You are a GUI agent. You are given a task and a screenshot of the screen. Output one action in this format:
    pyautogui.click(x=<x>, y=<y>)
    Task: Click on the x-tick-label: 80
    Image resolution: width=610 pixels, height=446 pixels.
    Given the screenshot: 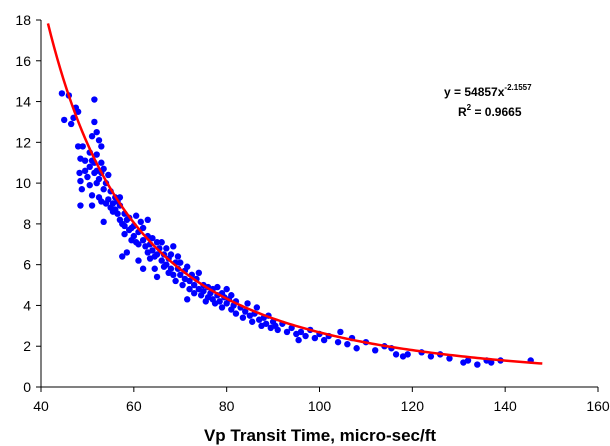 What is the action you would take?
    pyautogui.click(x=227, y=406)
    